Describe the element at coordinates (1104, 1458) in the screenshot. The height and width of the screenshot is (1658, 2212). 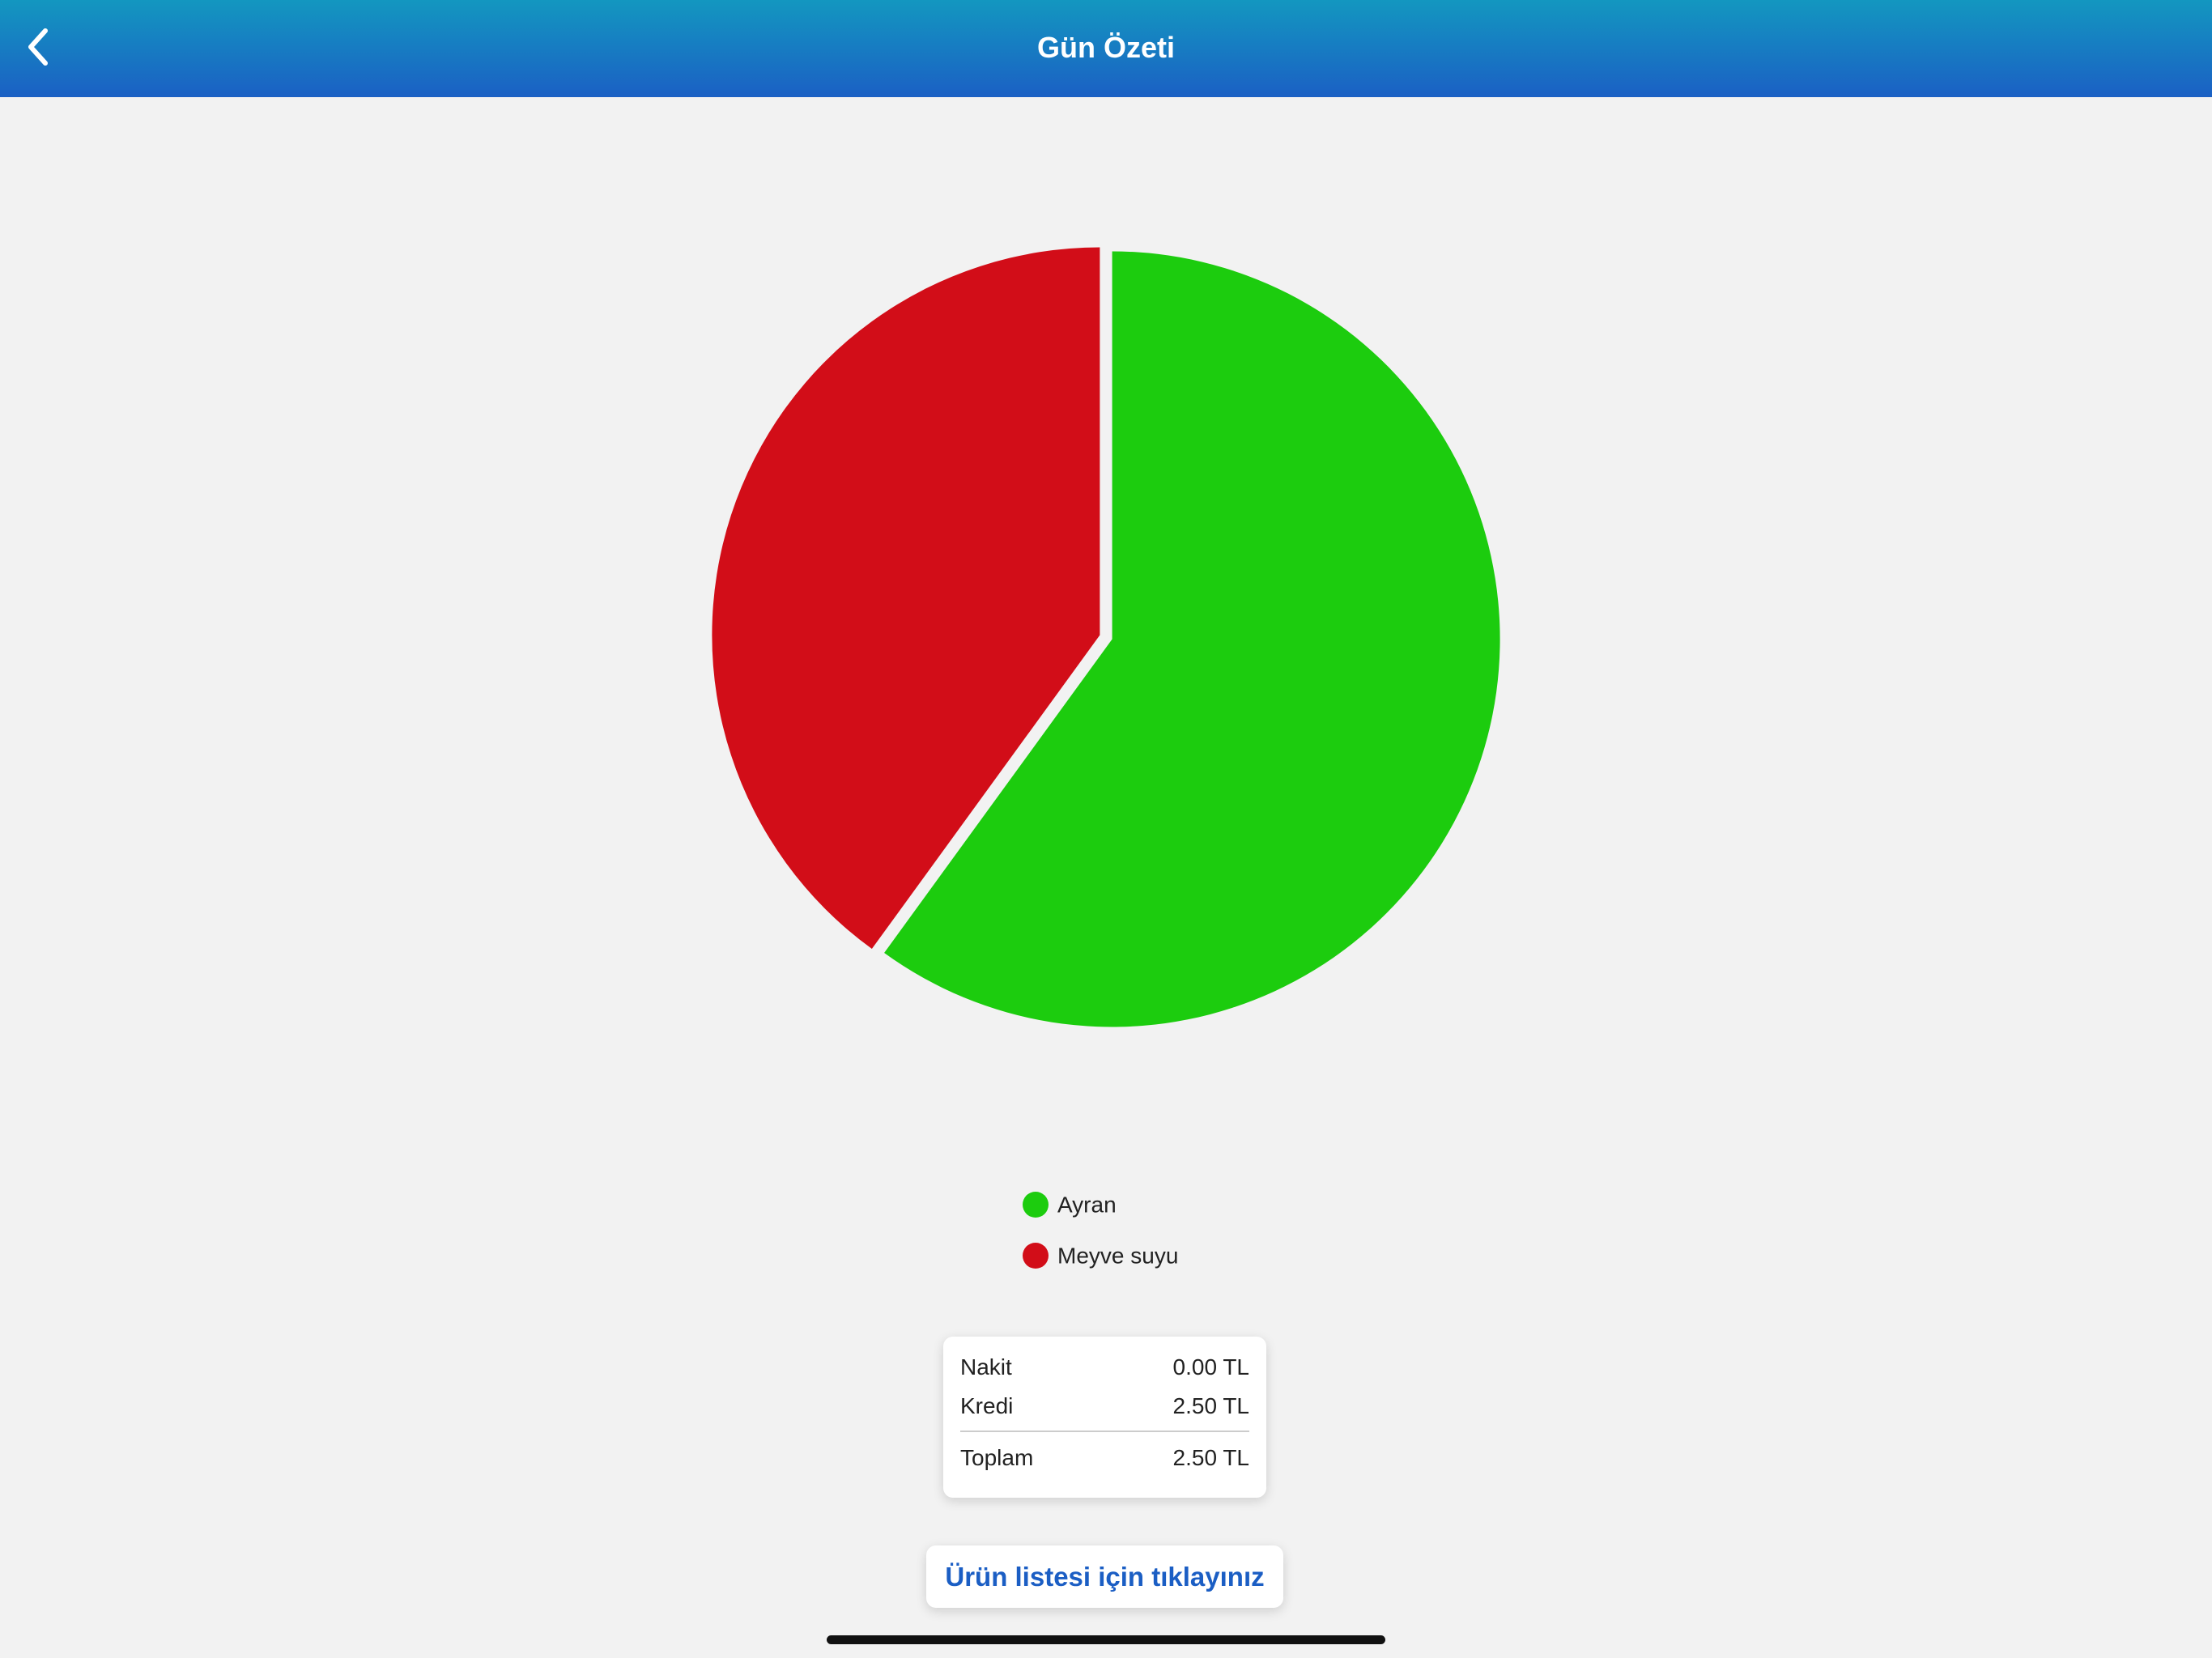
I see `summary-total: Toplam 2.50 TL` at that location.